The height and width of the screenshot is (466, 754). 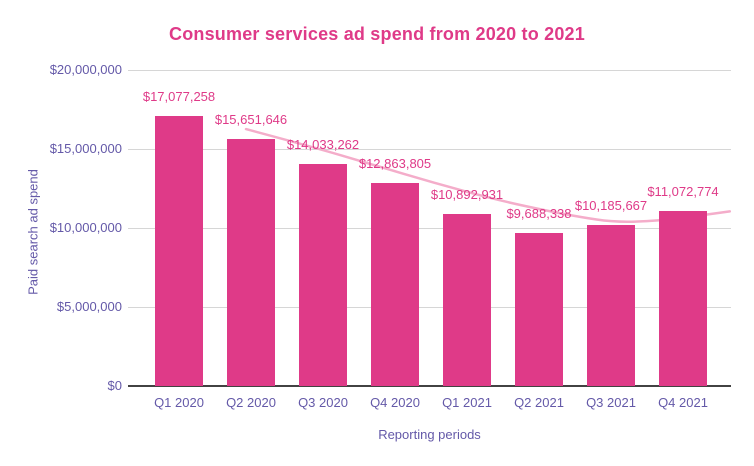 I want to click on bar-q4-2020, so click(x=395, y=284).